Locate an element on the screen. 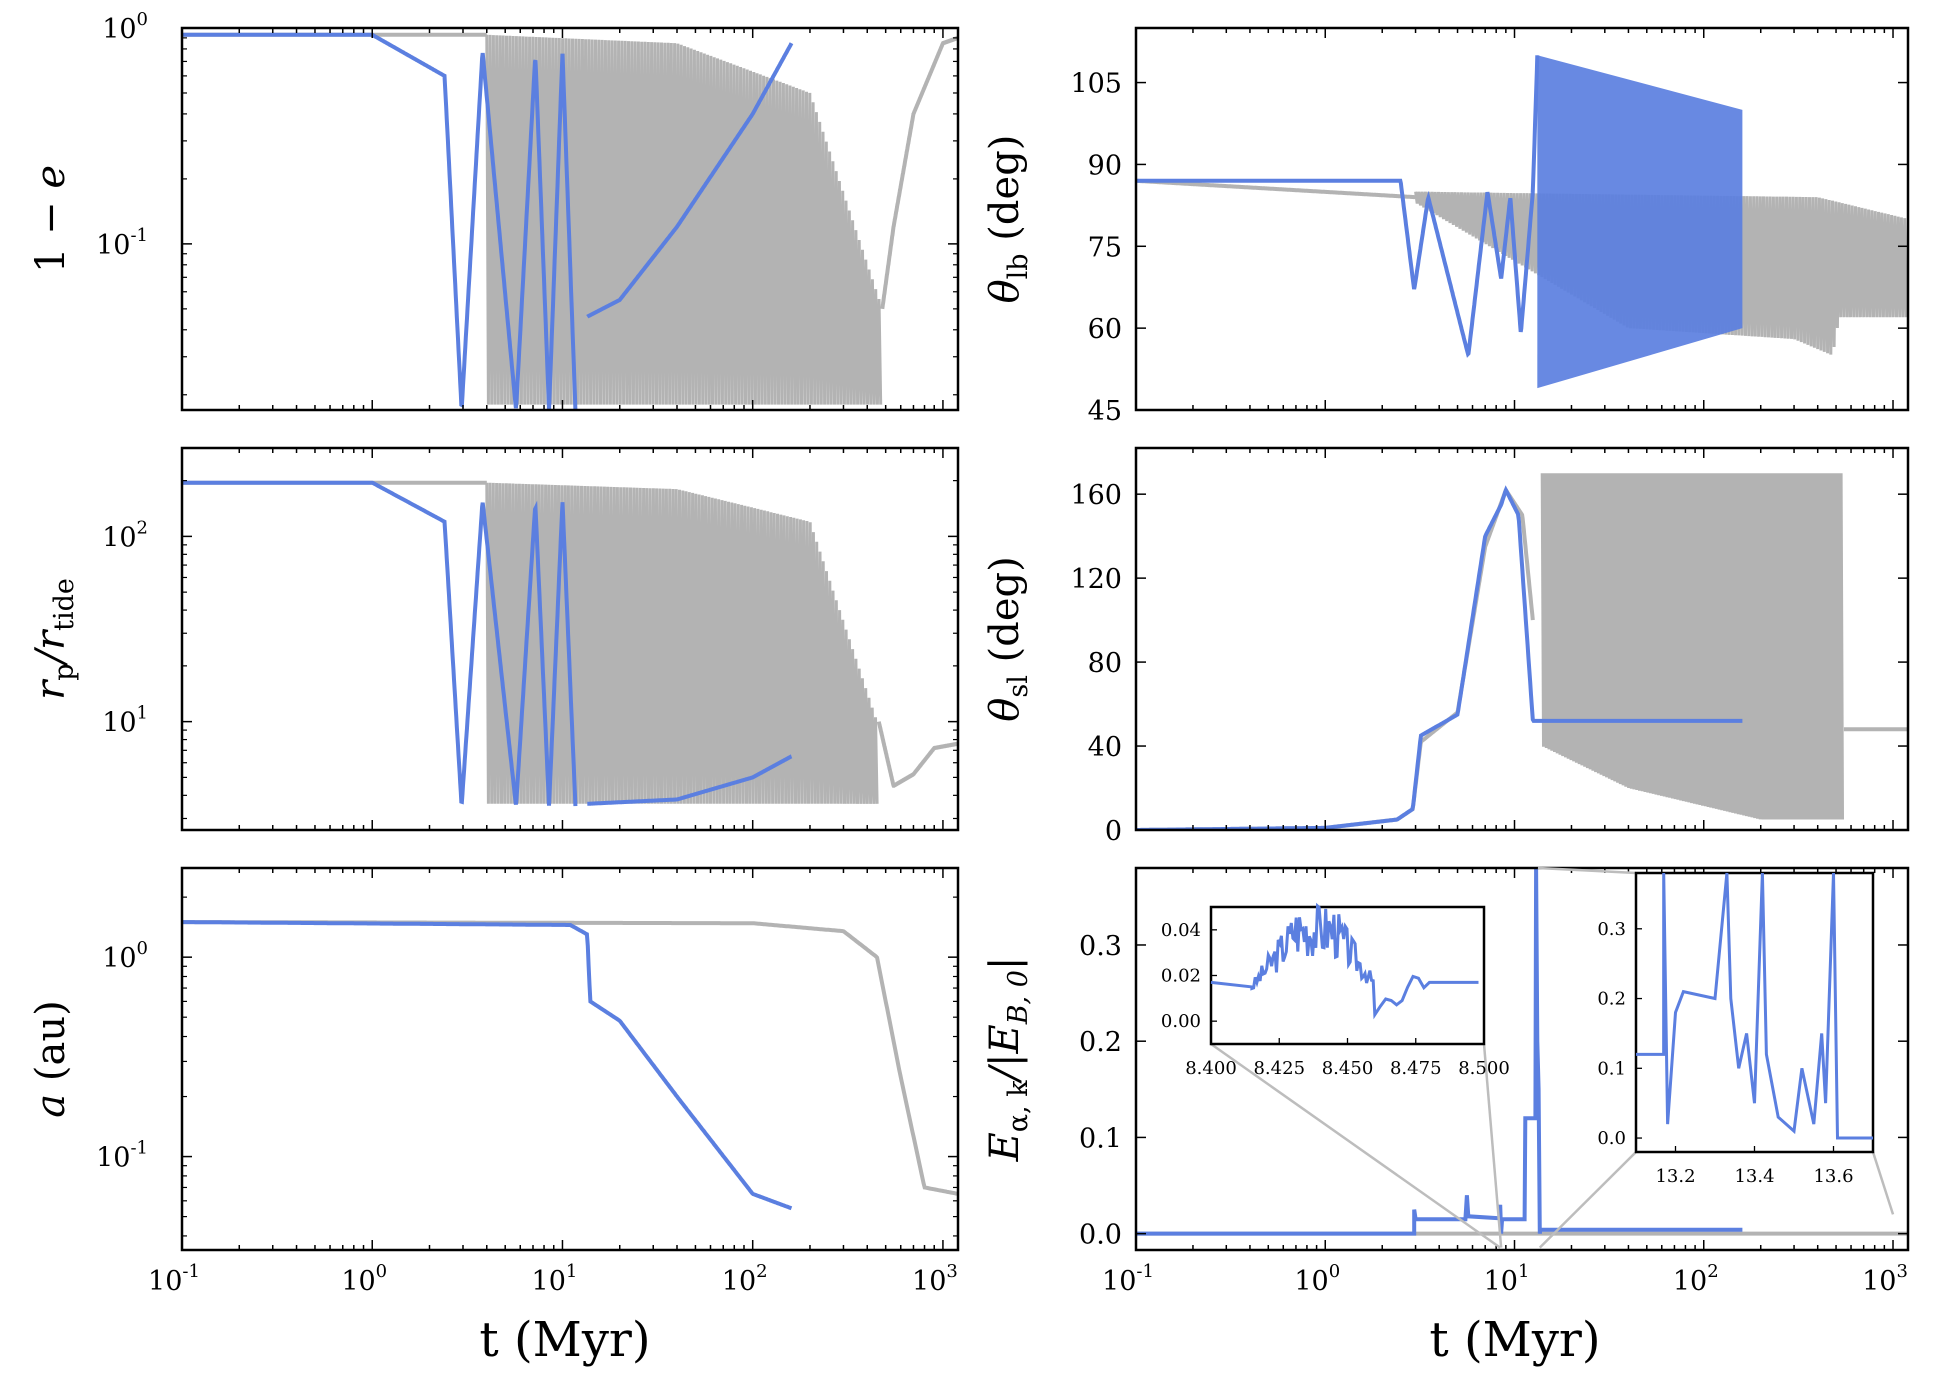  y-tick-label: 75 is located at coordinates (1105, 247).